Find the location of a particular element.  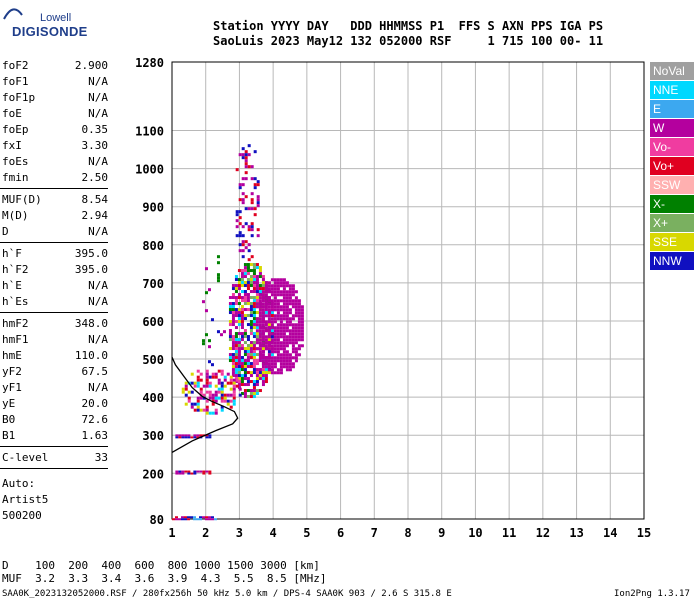

param-value: 395.0 is located at coordinates (91, 253).